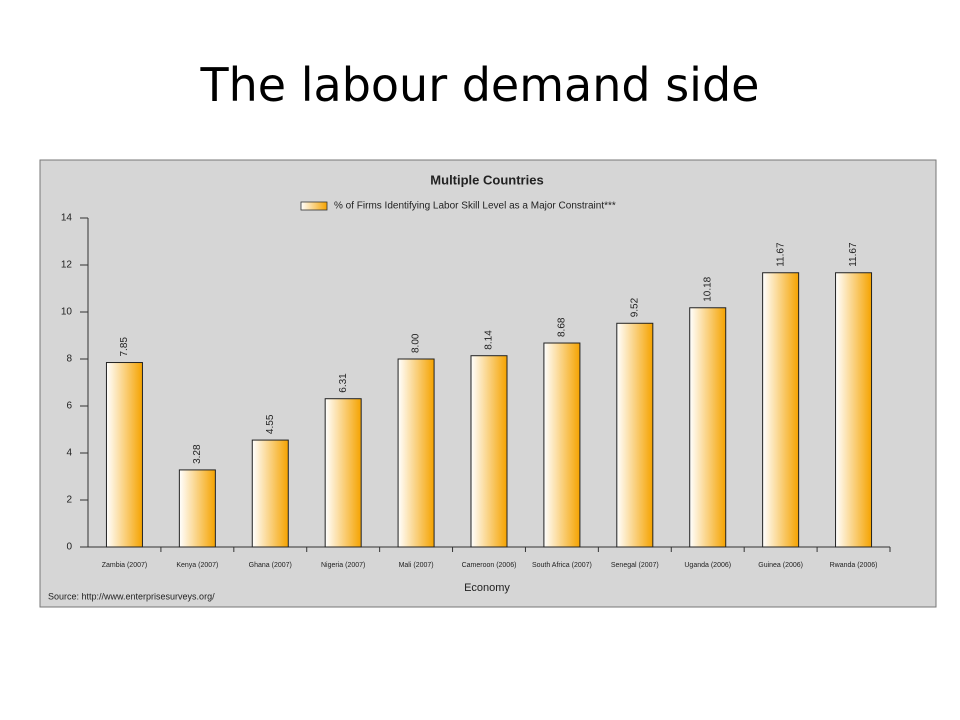  I want to click on x-tick-label: Uganda (2006), so click(707, 565).